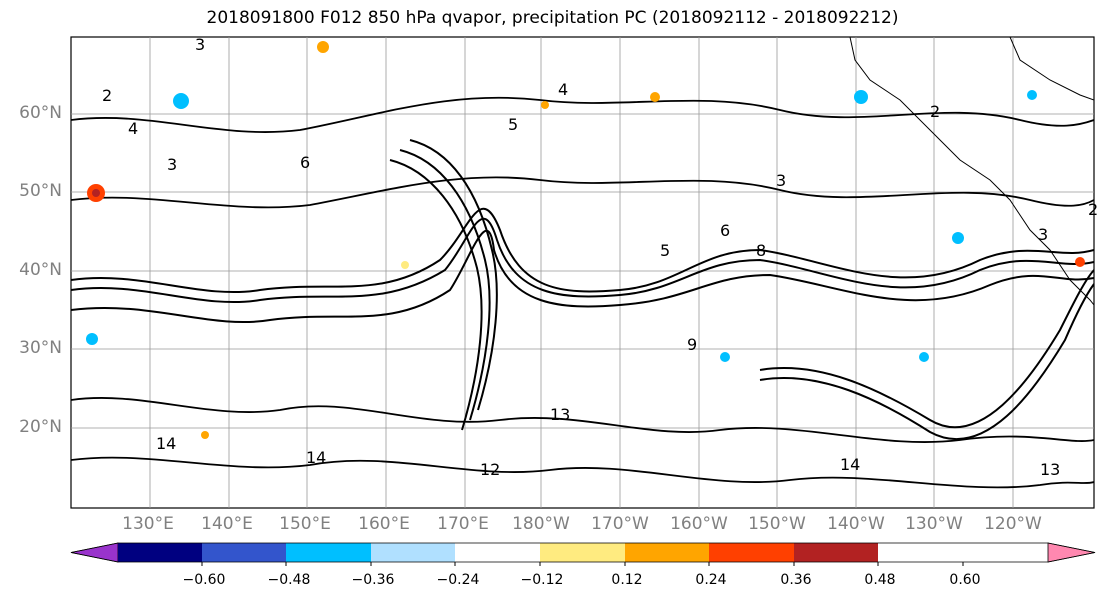 This screenshot has width=1105, height=601. What do you see at coordinates (40, 113) in the screenshot?
I see `lat-label-60n: 60°N` at bounding box center [40, 113].